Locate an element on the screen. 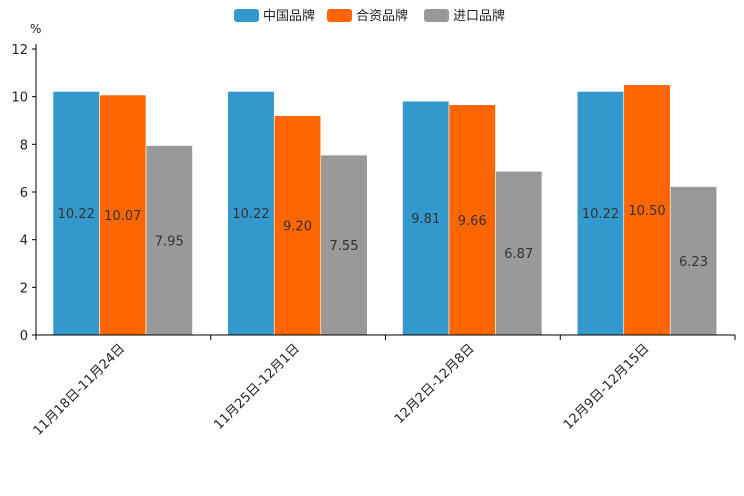 This screenshot has height=496, width=744. y-tick-label: 12 is located at coordinates (19, 50).